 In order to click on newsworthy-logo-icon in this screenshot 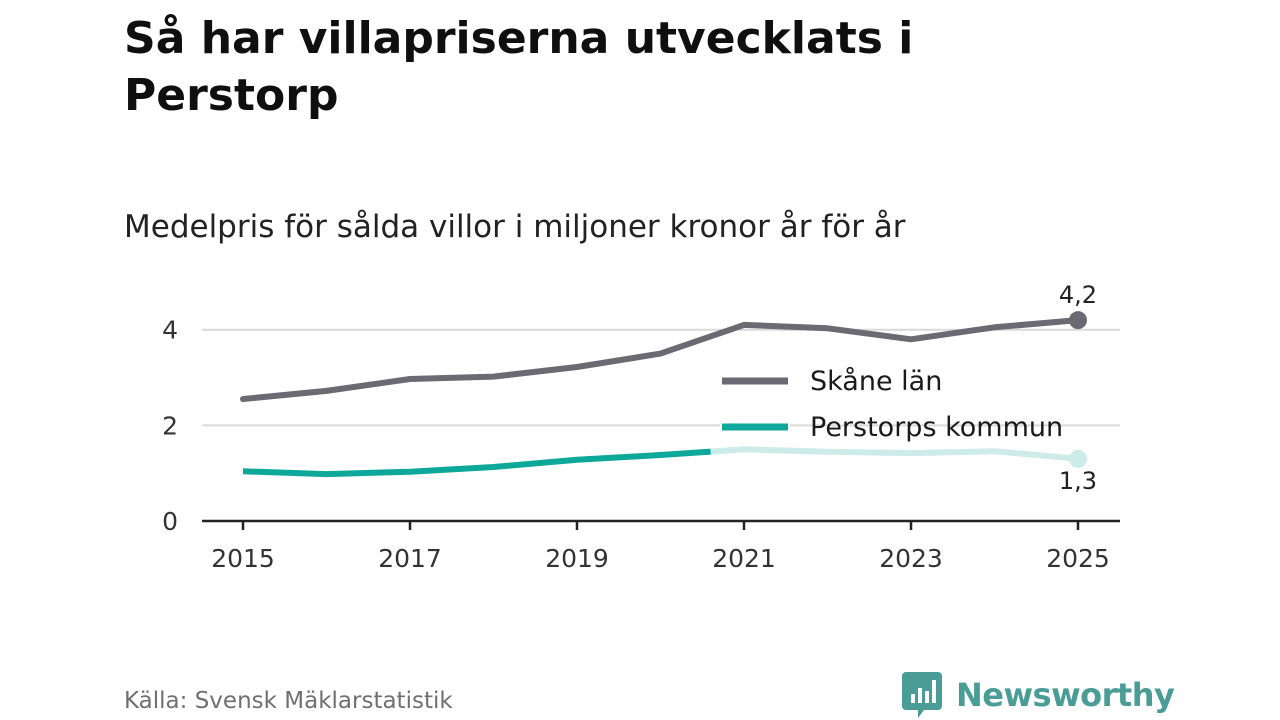, I will do `click(922, 695)`.